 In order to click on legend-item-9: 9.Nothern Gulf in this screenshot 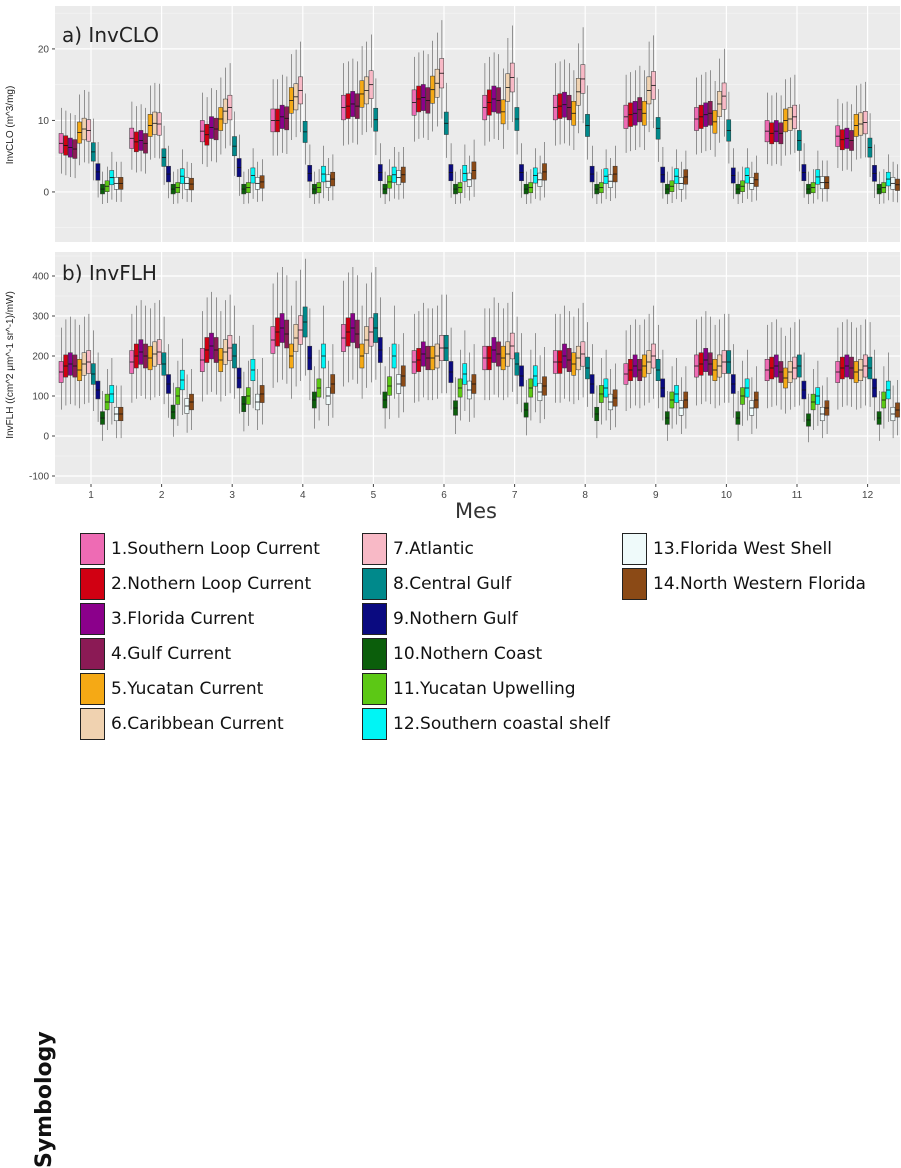, I will do `click(440, 619)`.